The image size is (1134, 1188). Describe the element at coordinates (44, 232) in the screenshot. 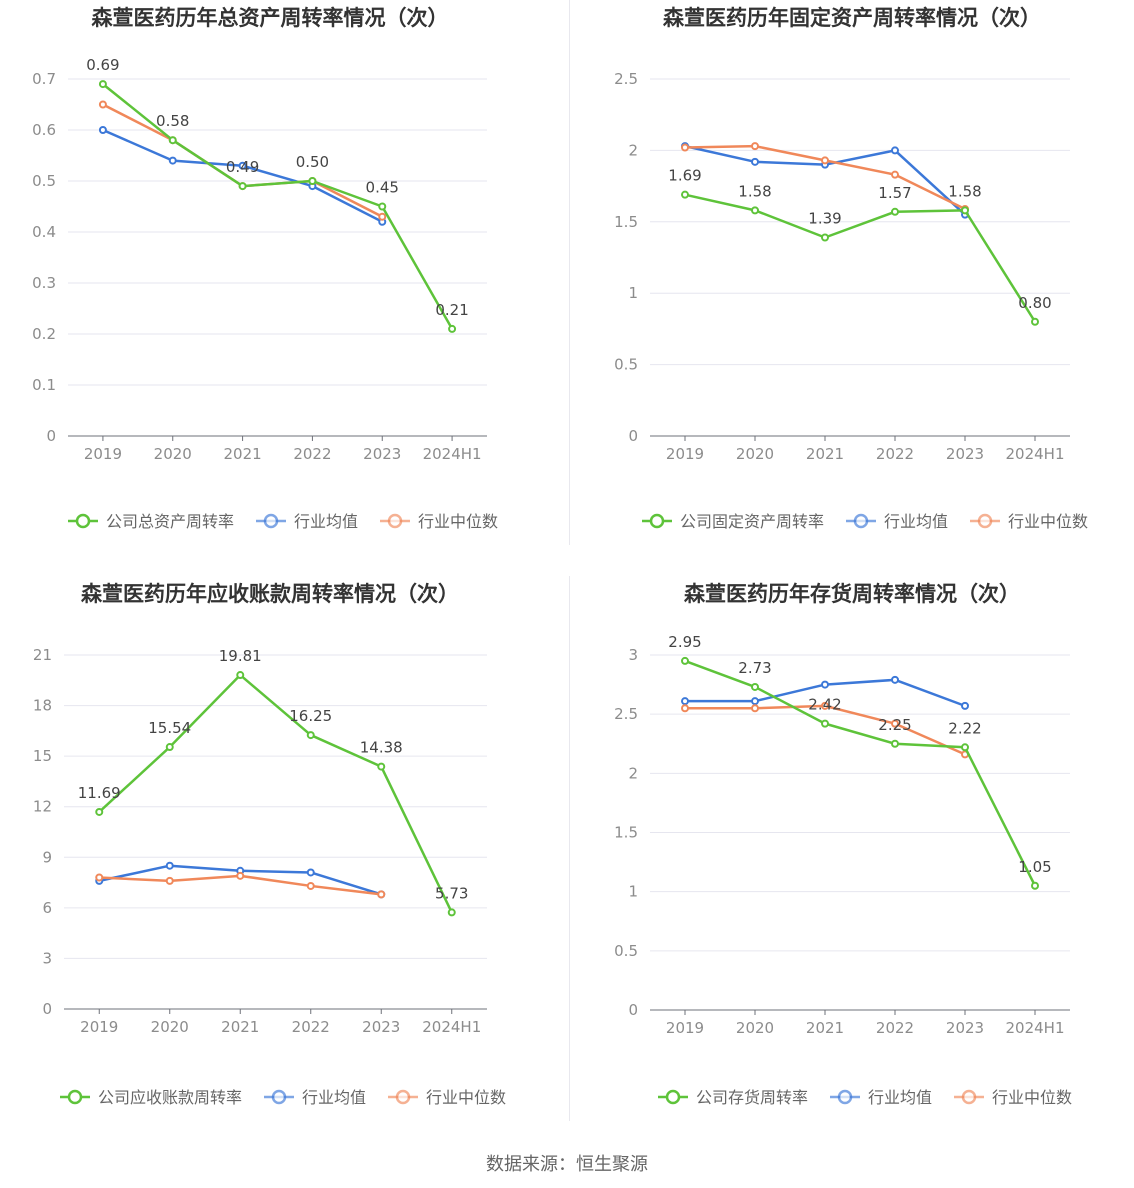

I see `y-tick-label: 0.4` at that location.